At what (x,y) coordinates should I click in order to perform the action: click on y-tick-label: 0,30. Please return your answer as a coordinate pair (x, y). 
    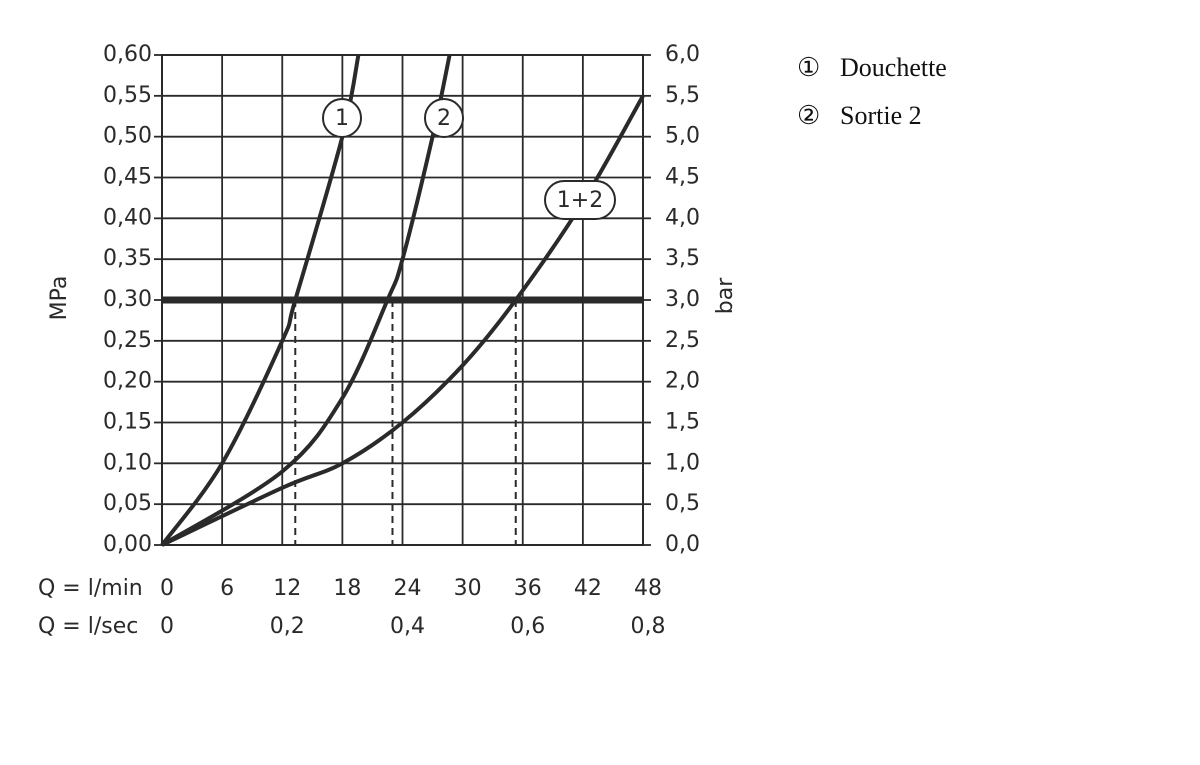
    Looking at the image, I should click on (127, 299).